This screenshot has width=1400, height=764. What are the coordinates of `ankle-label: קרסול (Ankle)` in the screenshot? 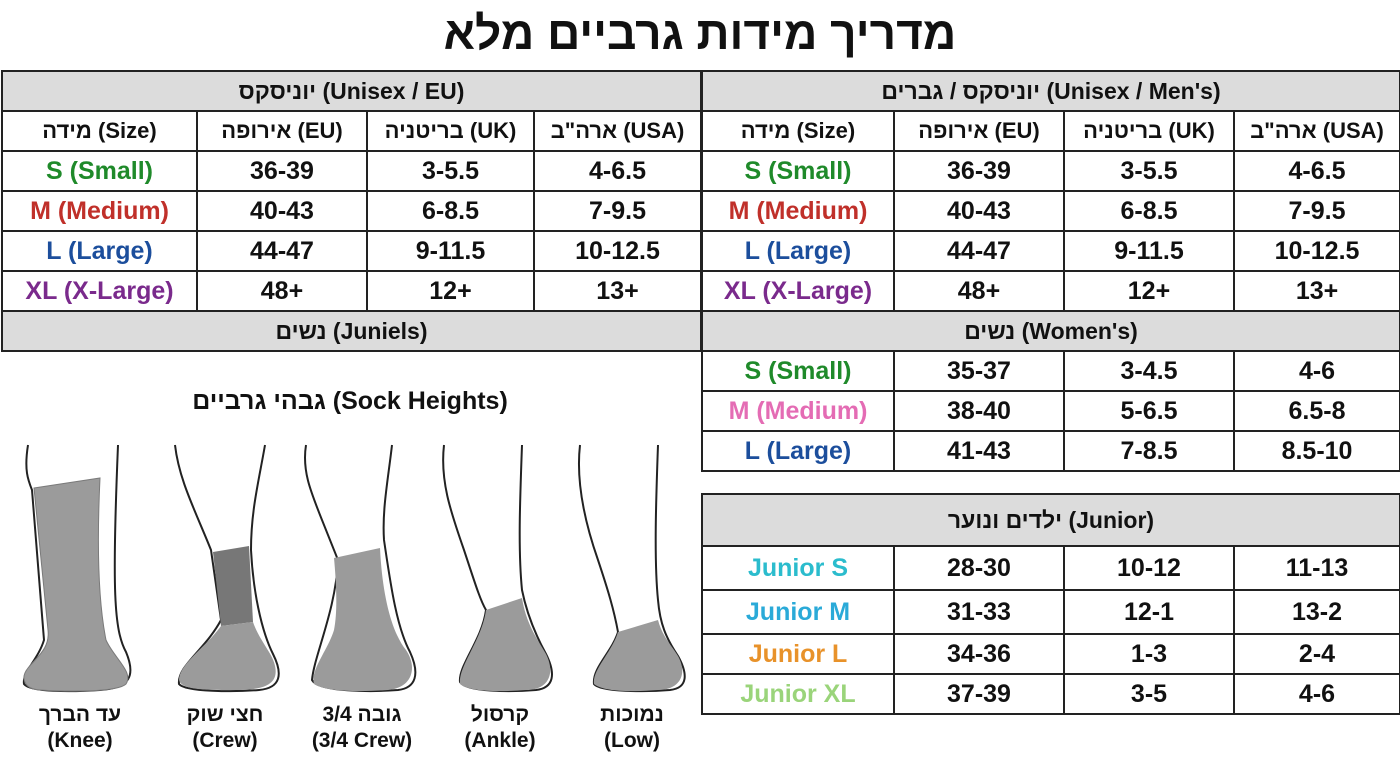 It's located at (500, 728).